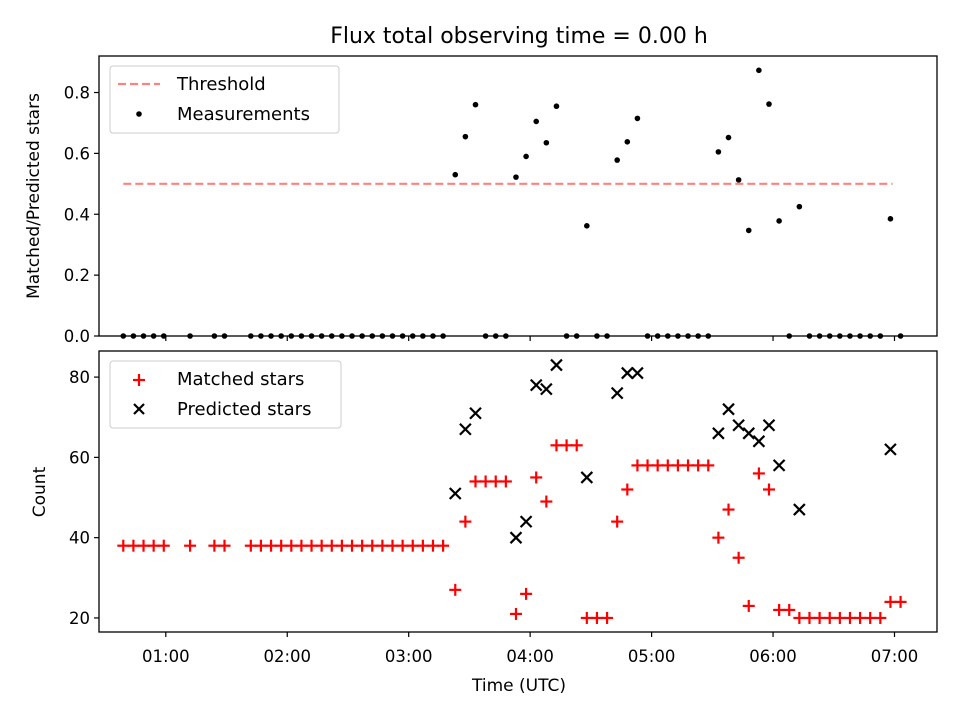 Image resolution: width=960 pixels, height=720 pixels. Describe the element at coordinates (40, 491) in the screenshot. I see `bottom-y-axis-label: Count` at that location.